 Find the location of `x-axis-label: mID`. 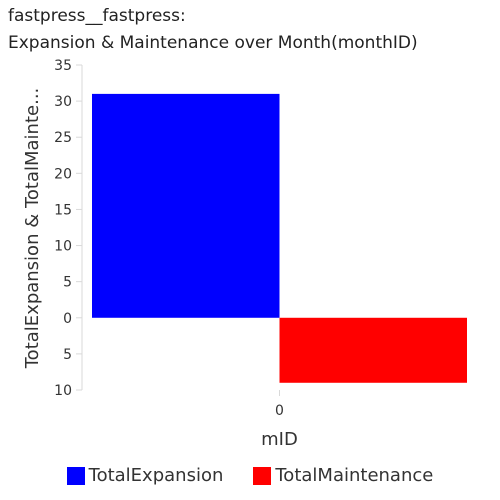

x-axis-label: mID is located at coordinates (279, 439).